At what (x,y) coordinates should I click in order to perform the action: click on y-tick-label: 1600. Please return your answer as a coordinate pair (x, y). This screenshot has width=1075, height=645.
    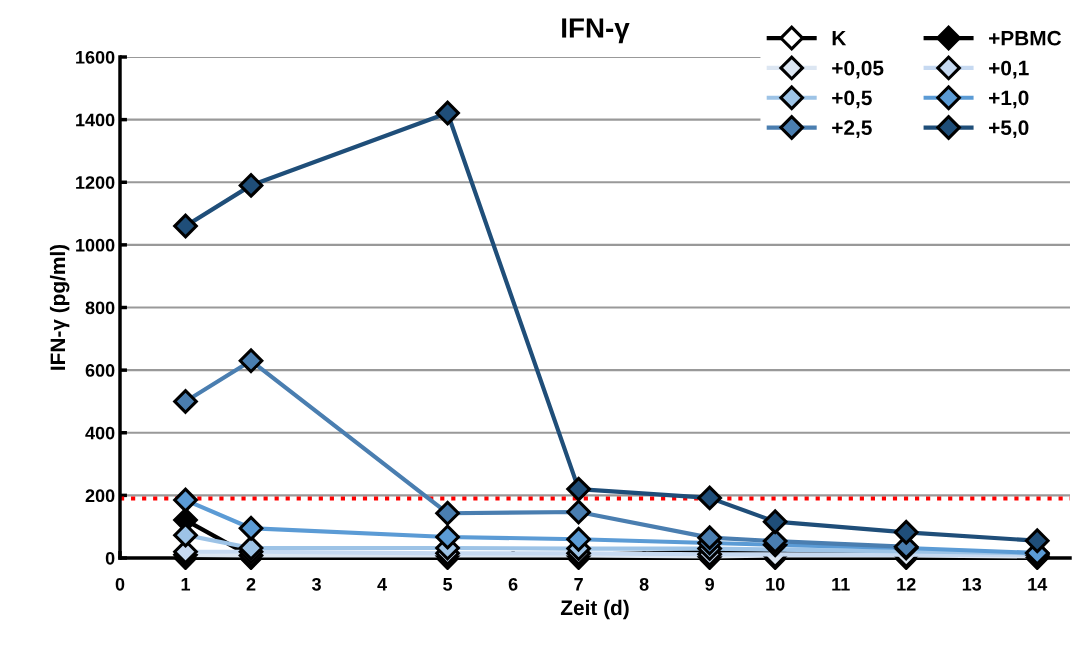
    Looking at the image, I should click on (95, 57).